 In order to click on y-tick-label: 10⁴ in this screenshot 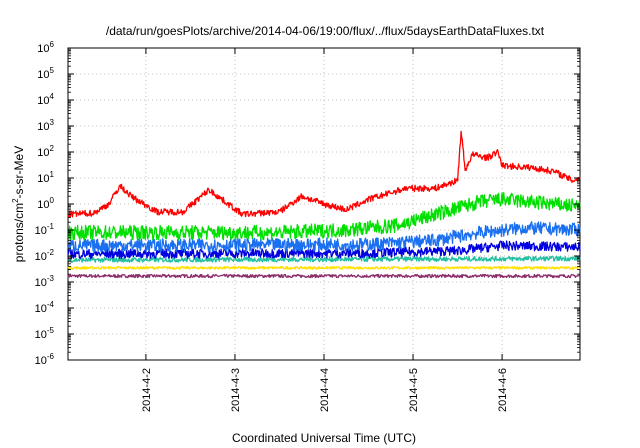, I will do `click(45, 99)`.